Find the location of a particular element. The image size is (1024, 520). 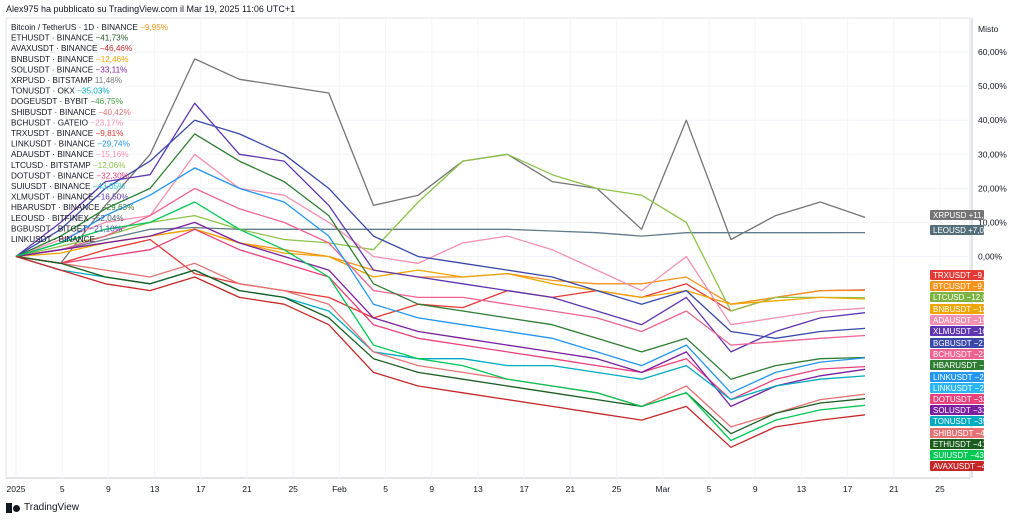

legend-label: XLMUSDT · BINANCE is located at coordinates (53, 197).